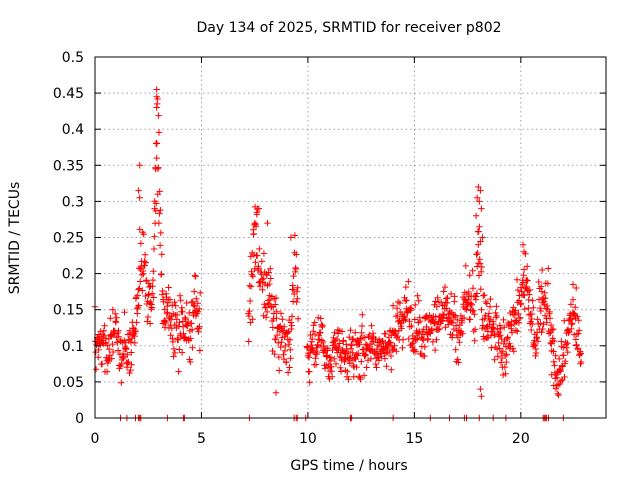  Describe the element at coordinates (68, 311) in the screenshot. I see `y-tick-label: 0.15` at that location.